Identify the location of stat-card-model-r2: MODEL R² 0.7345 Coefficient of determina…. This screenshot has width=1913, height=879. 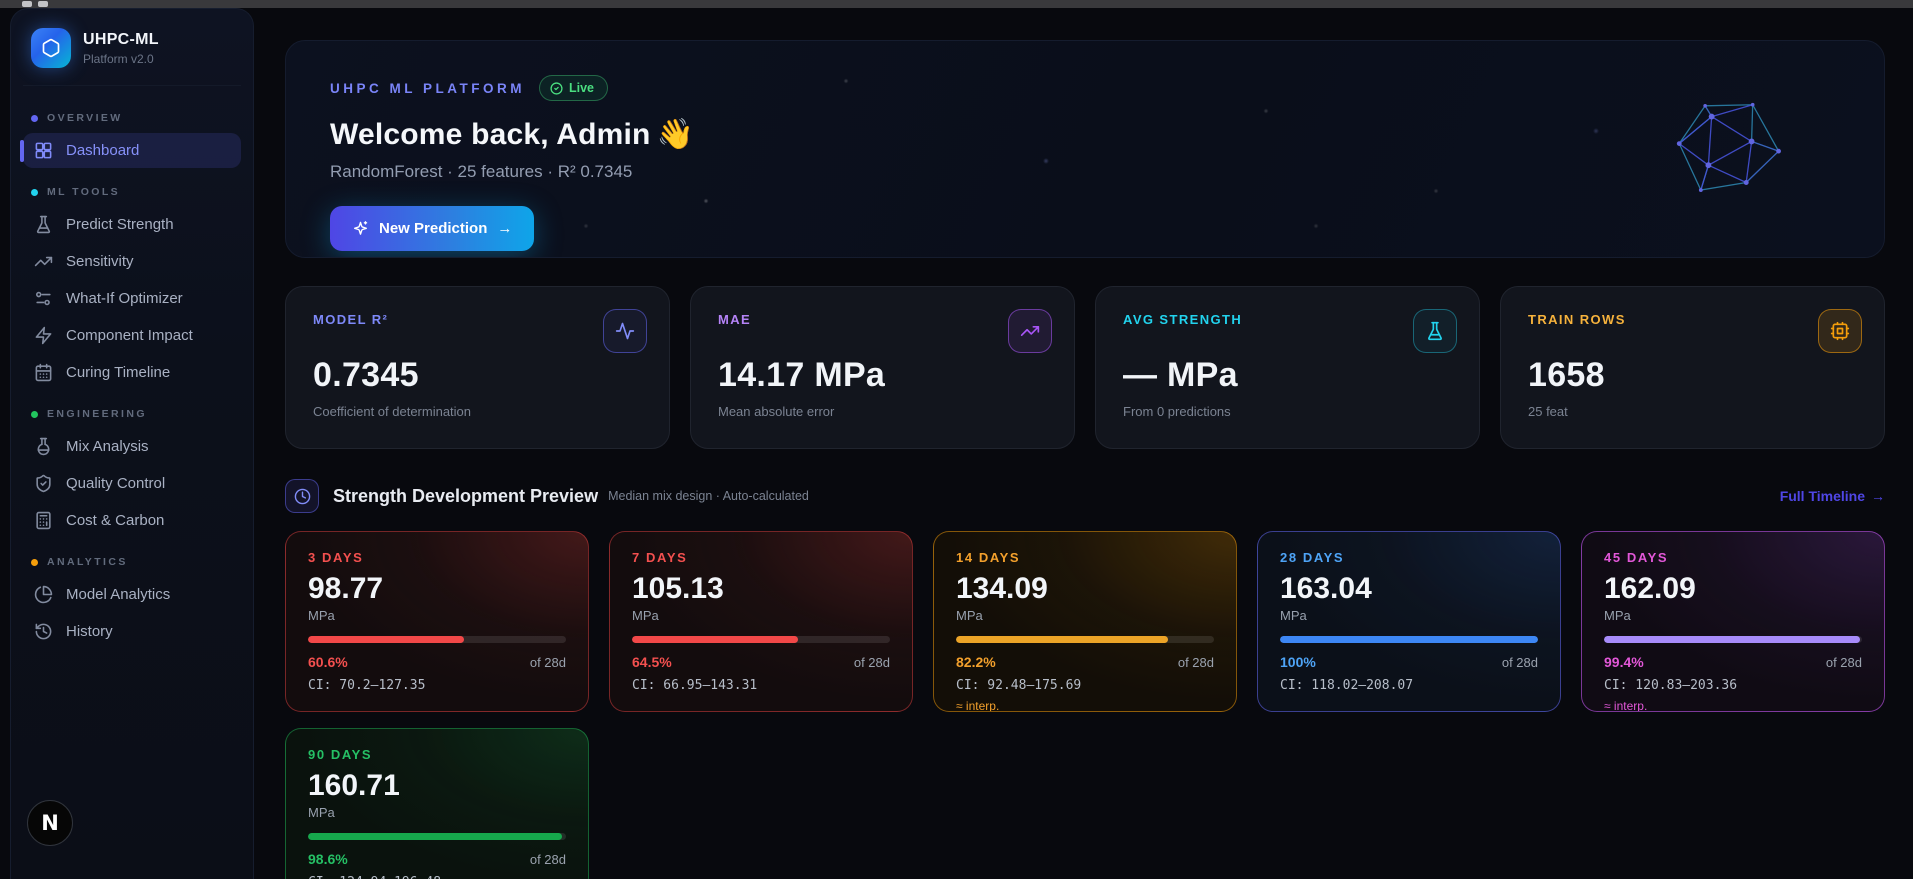
(477, 367).